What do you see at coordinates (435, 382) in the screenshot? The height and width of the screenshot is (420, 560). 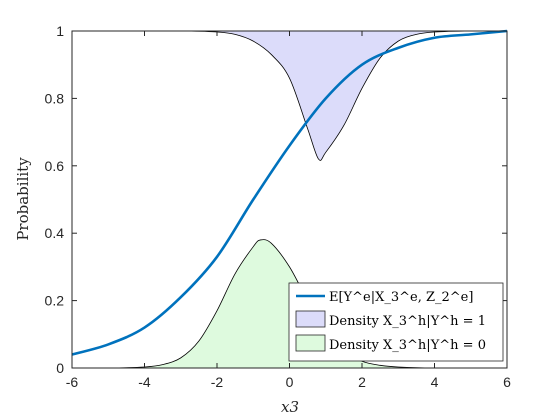 I see `x-tick-label: 4` at bounding box center [435, 382].